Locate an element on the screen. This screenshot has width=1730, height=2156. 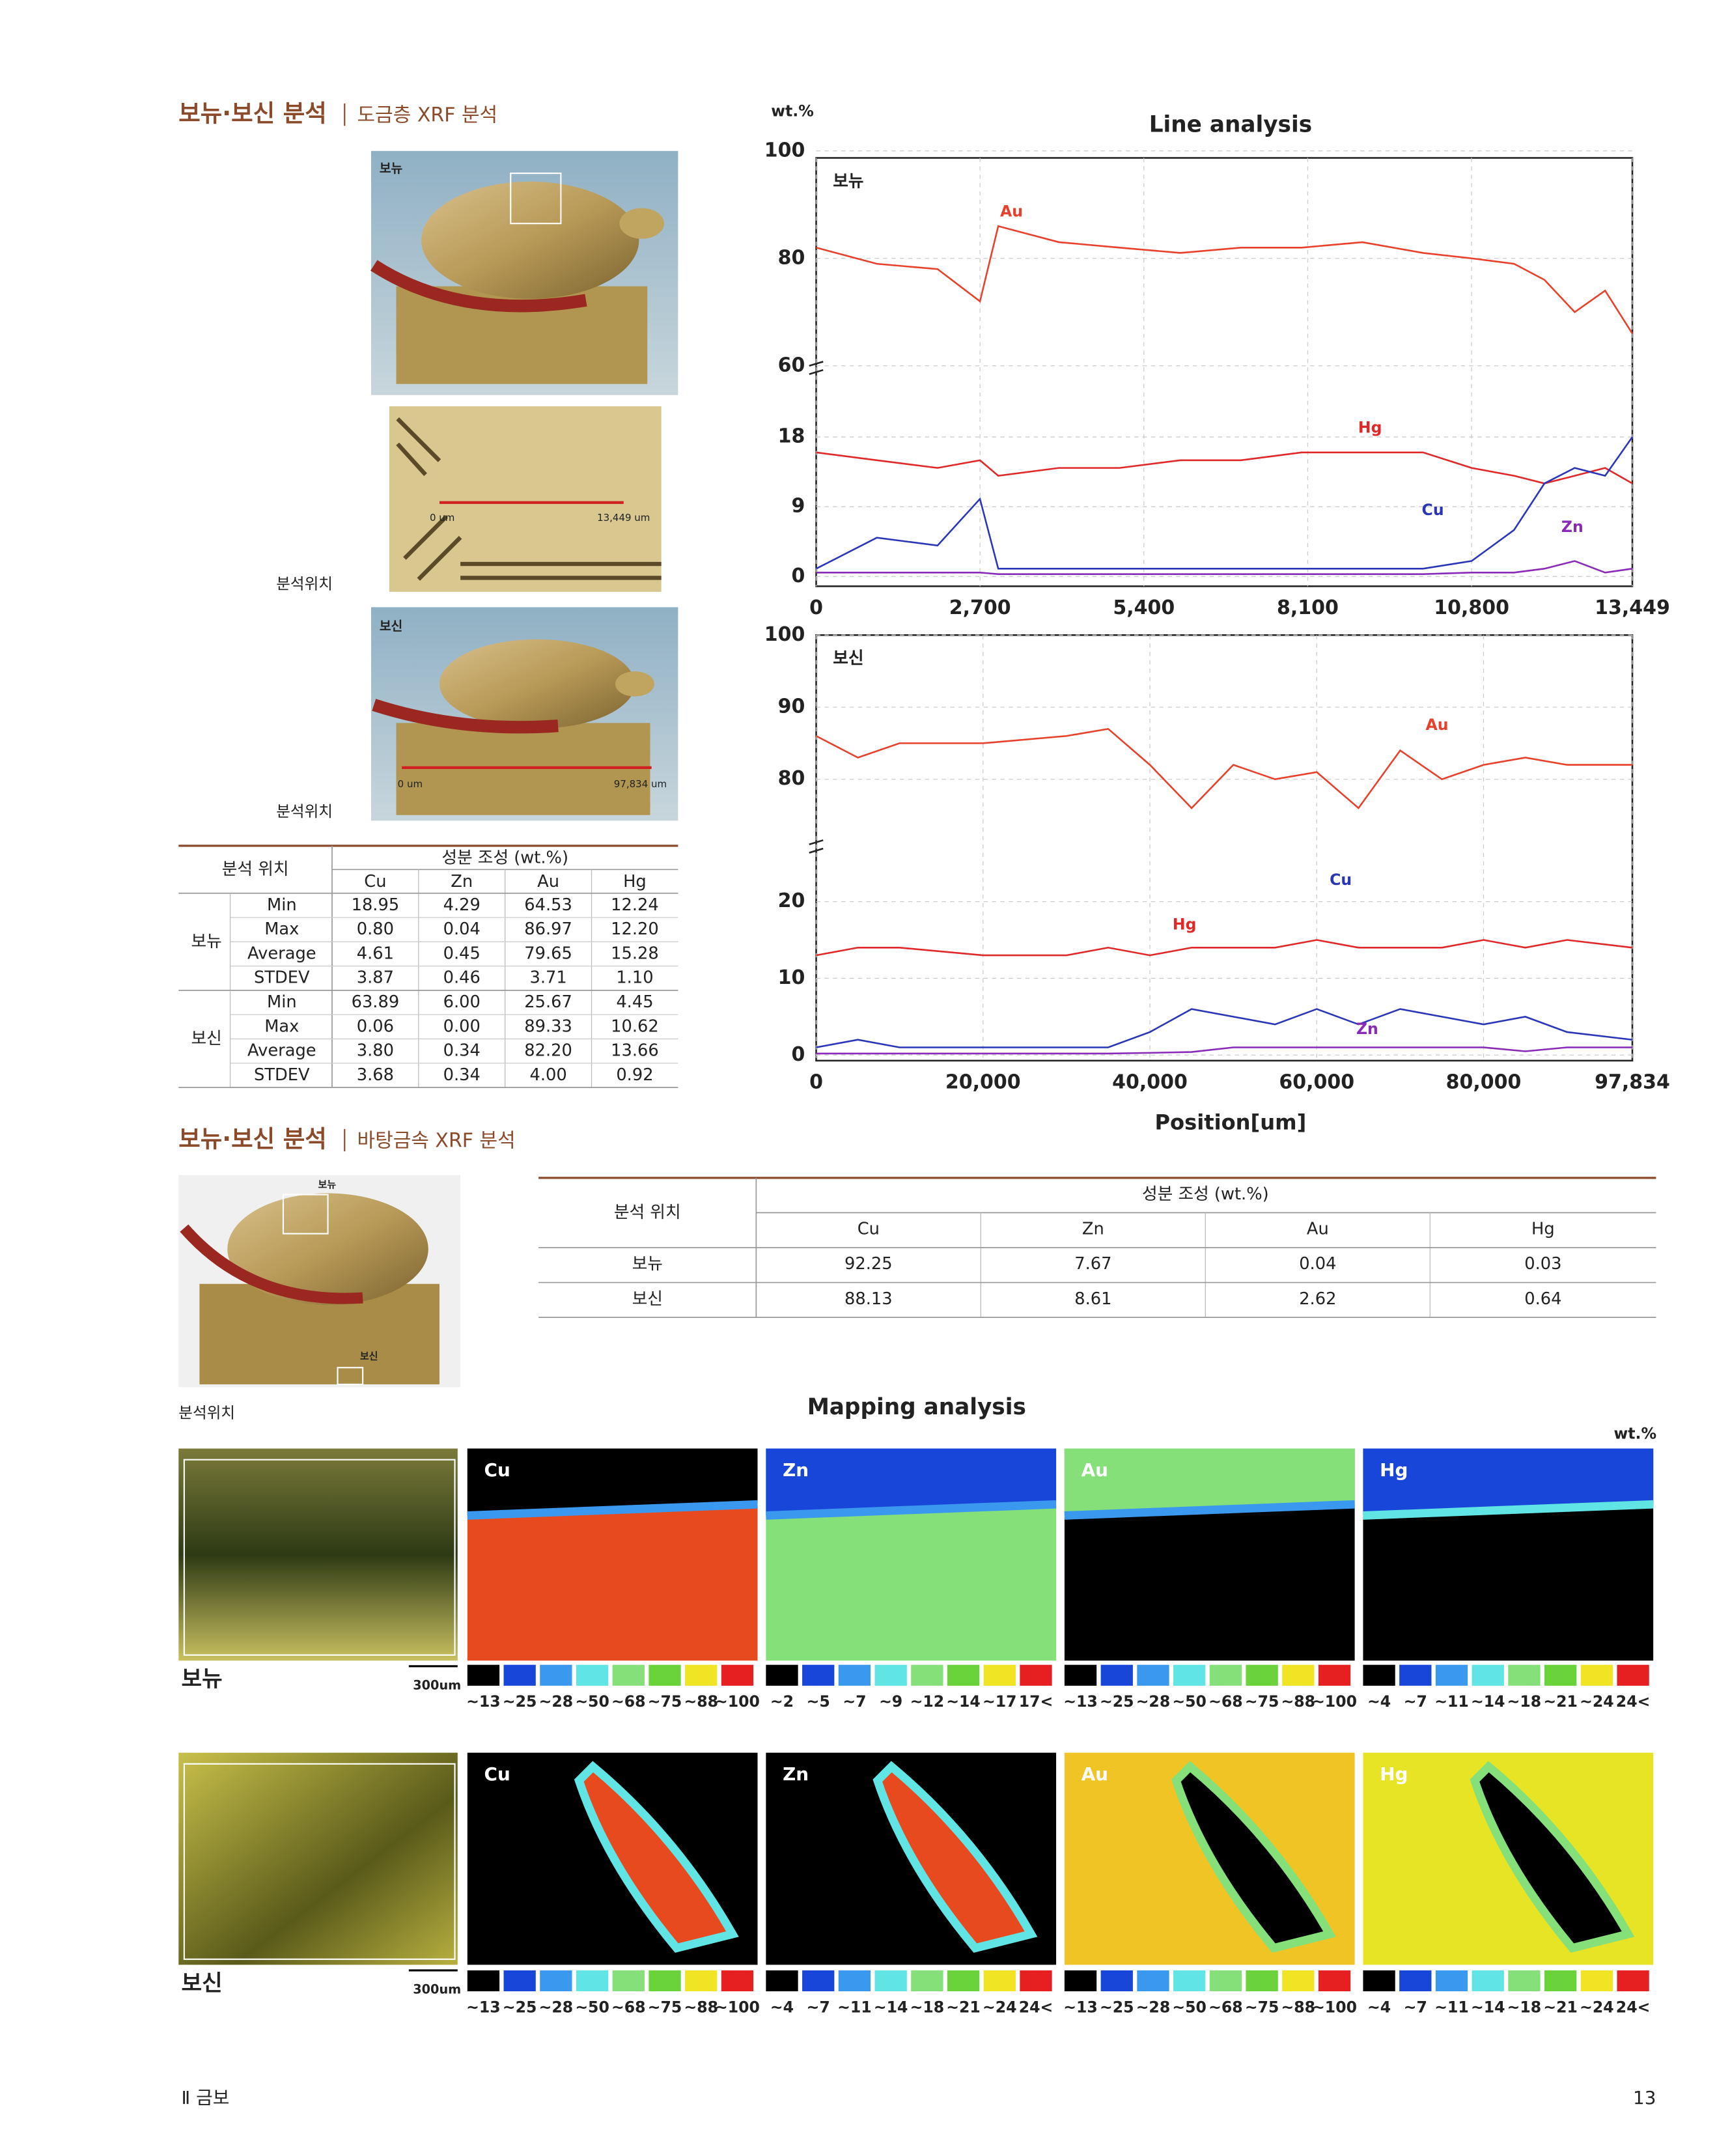
table-cell: 4.00 is located at coordinates (547, 1075).